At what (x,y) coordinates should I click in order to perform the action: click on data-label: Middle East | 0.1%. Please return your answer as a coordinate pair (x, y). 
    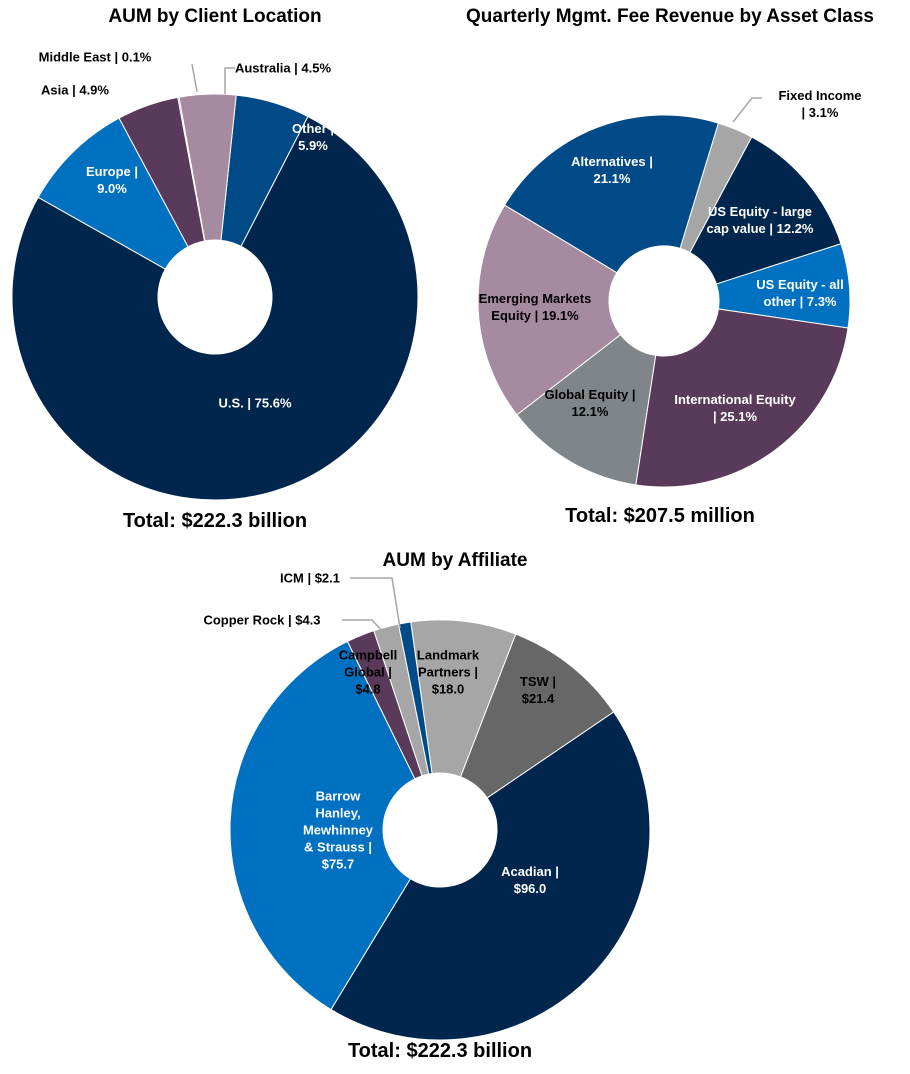
    Looking at the image, I should click on (95, 57).